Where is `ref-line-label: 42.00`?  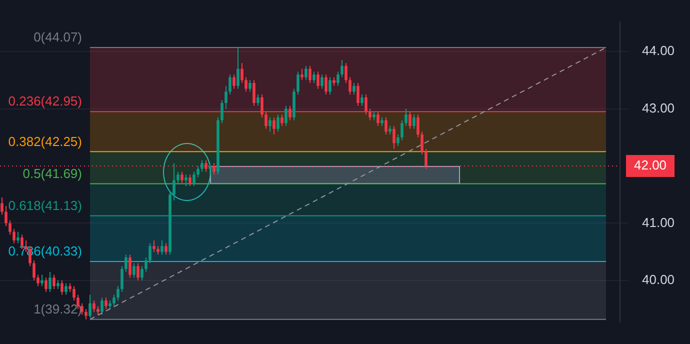
ref-line-label: 42.00 is located at coordinates (650, 165).